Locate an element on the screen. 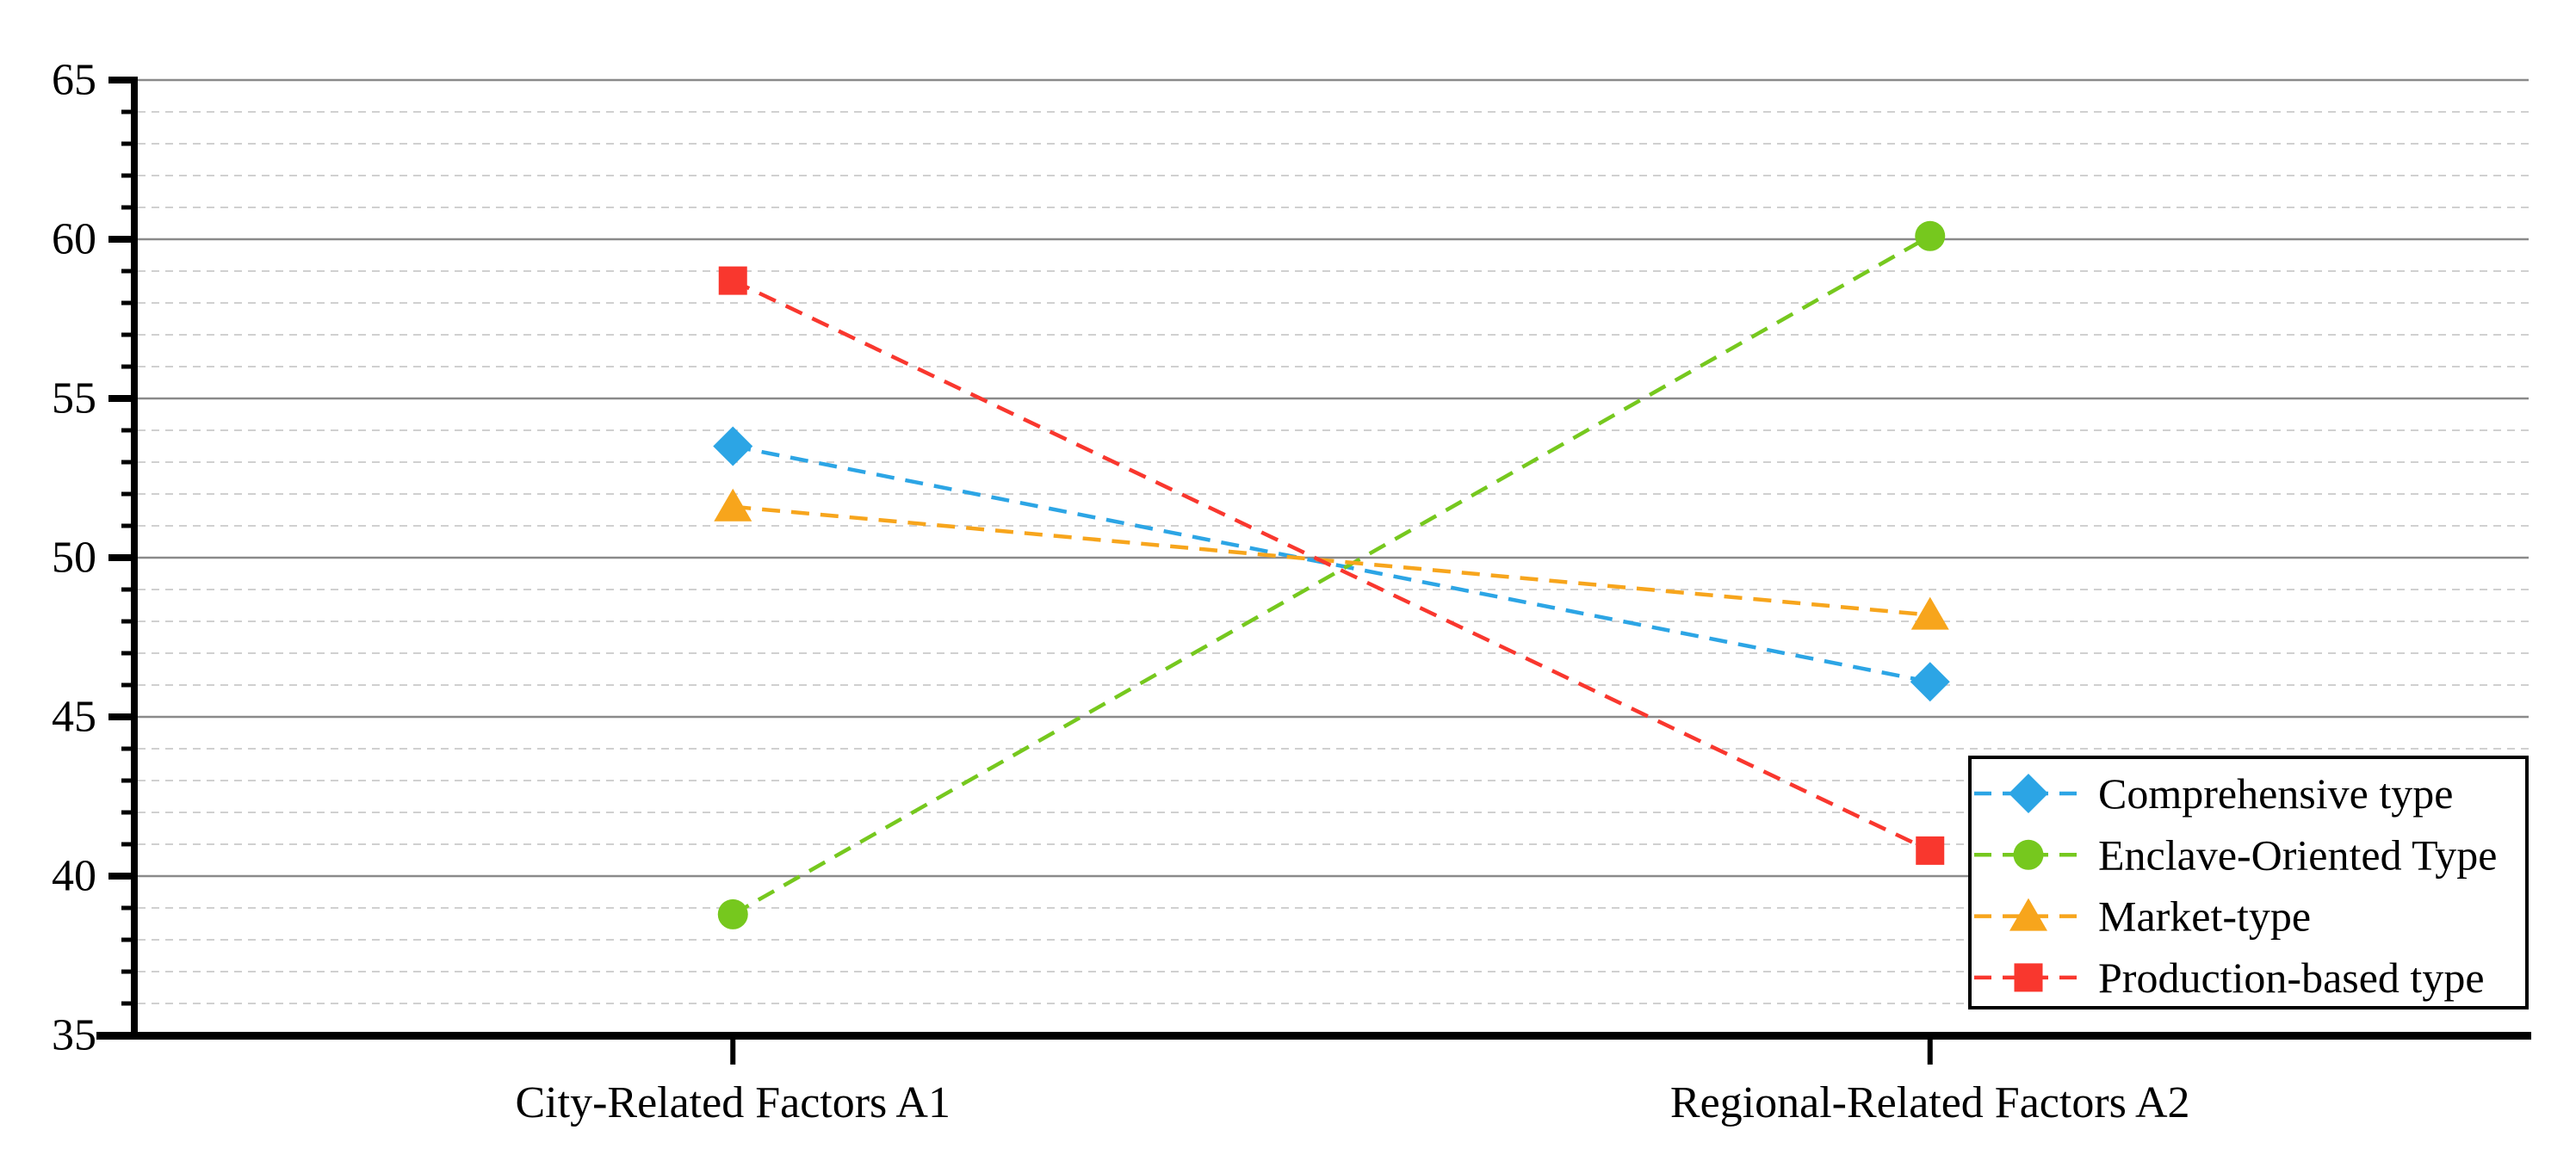 This screenshot has width=2576, height=1173. y-tick-label: 60 is located at coordinates (74, 239).